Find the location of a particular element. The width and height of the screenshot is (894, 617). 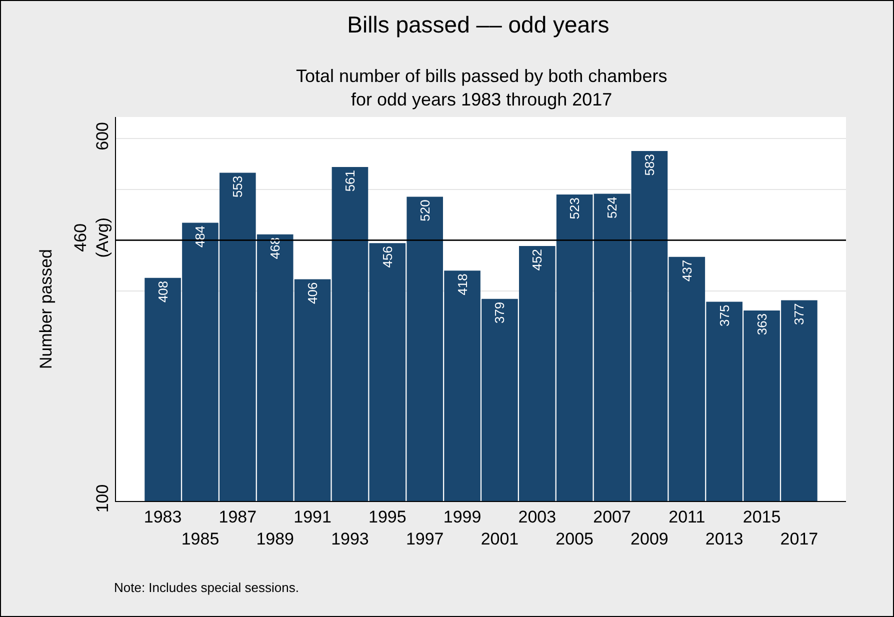

x-tick-label: 2017 is located at coordinates (799, 539).